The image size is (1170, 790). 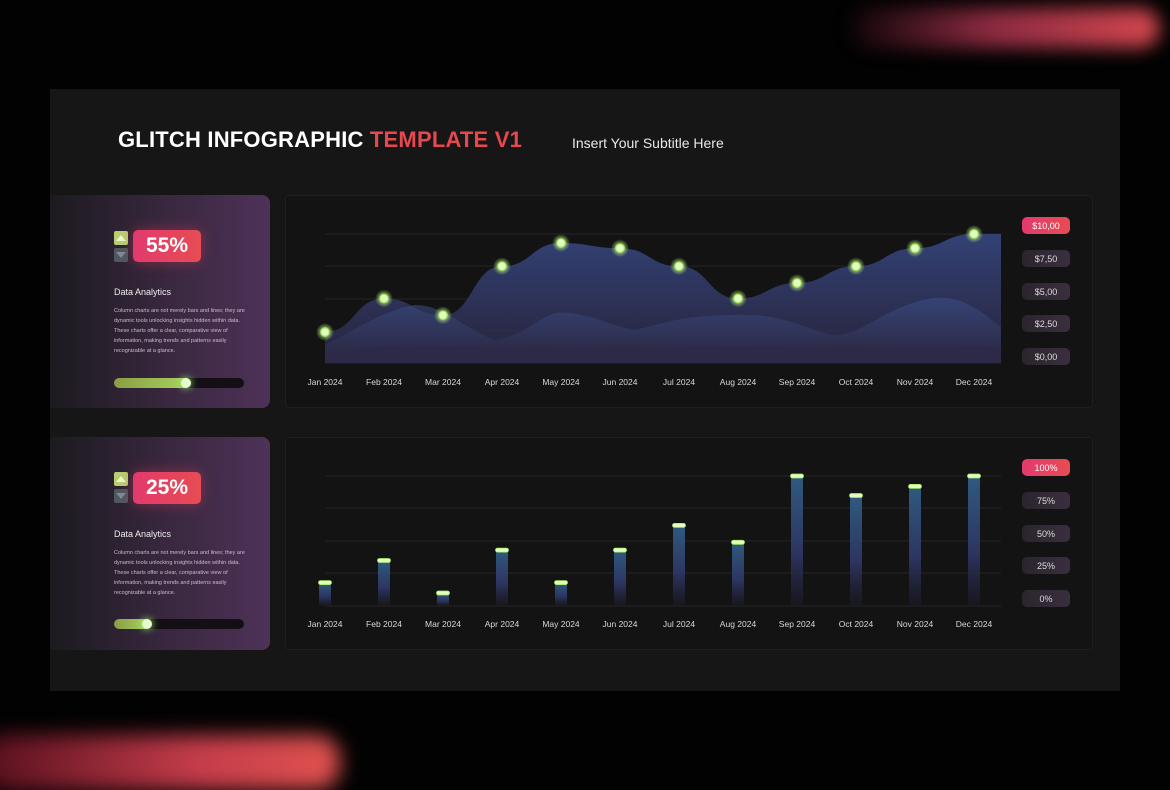 I want to click on y-tick-0: $0,00, so click(x=1046, y=356).